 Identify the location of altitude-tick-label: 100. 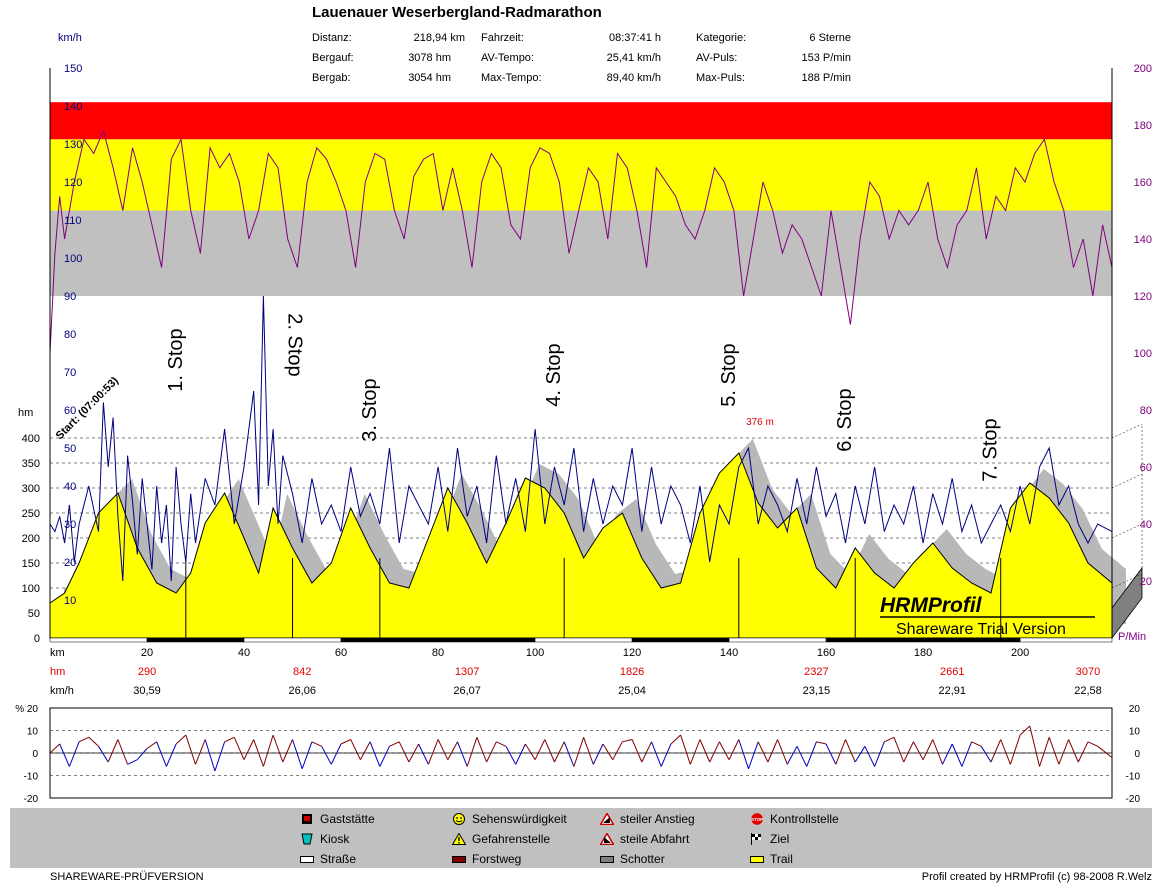
(31, 589).